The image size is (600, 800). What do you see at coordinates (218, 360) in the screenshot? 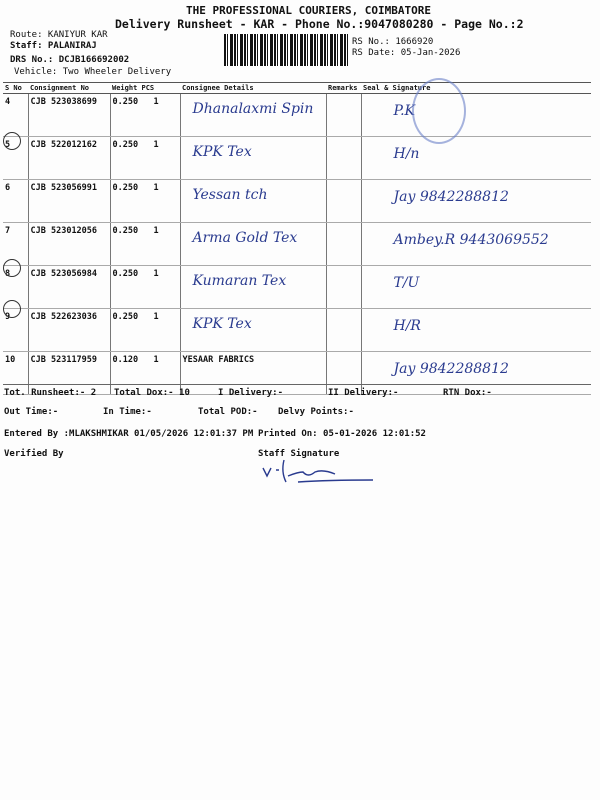
I see `consignee: YESAAR FABRICS` at bounding box center [218, 360].